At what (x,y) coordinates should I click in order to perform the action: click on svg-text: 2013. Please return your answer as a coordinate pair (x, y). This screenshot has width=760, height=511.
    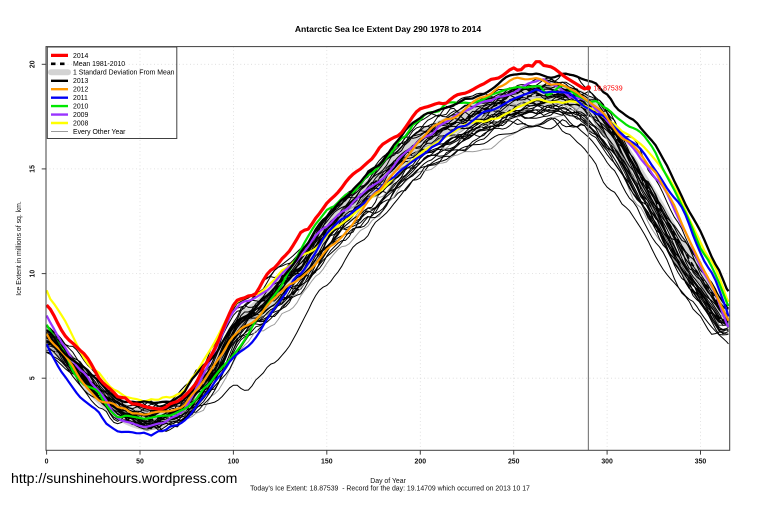
    Looking at the image, I should click on (80, 81).